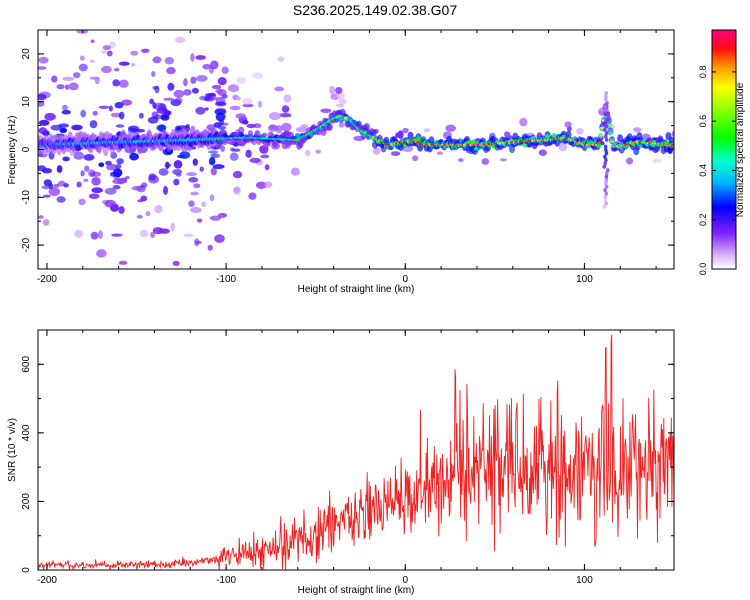 The height and width of the screenshot is (600, 750). What do you see at coordinates (226, 580) in the screenshot?
I see `x-tick-label: -100` at bounding box center [226, 580].